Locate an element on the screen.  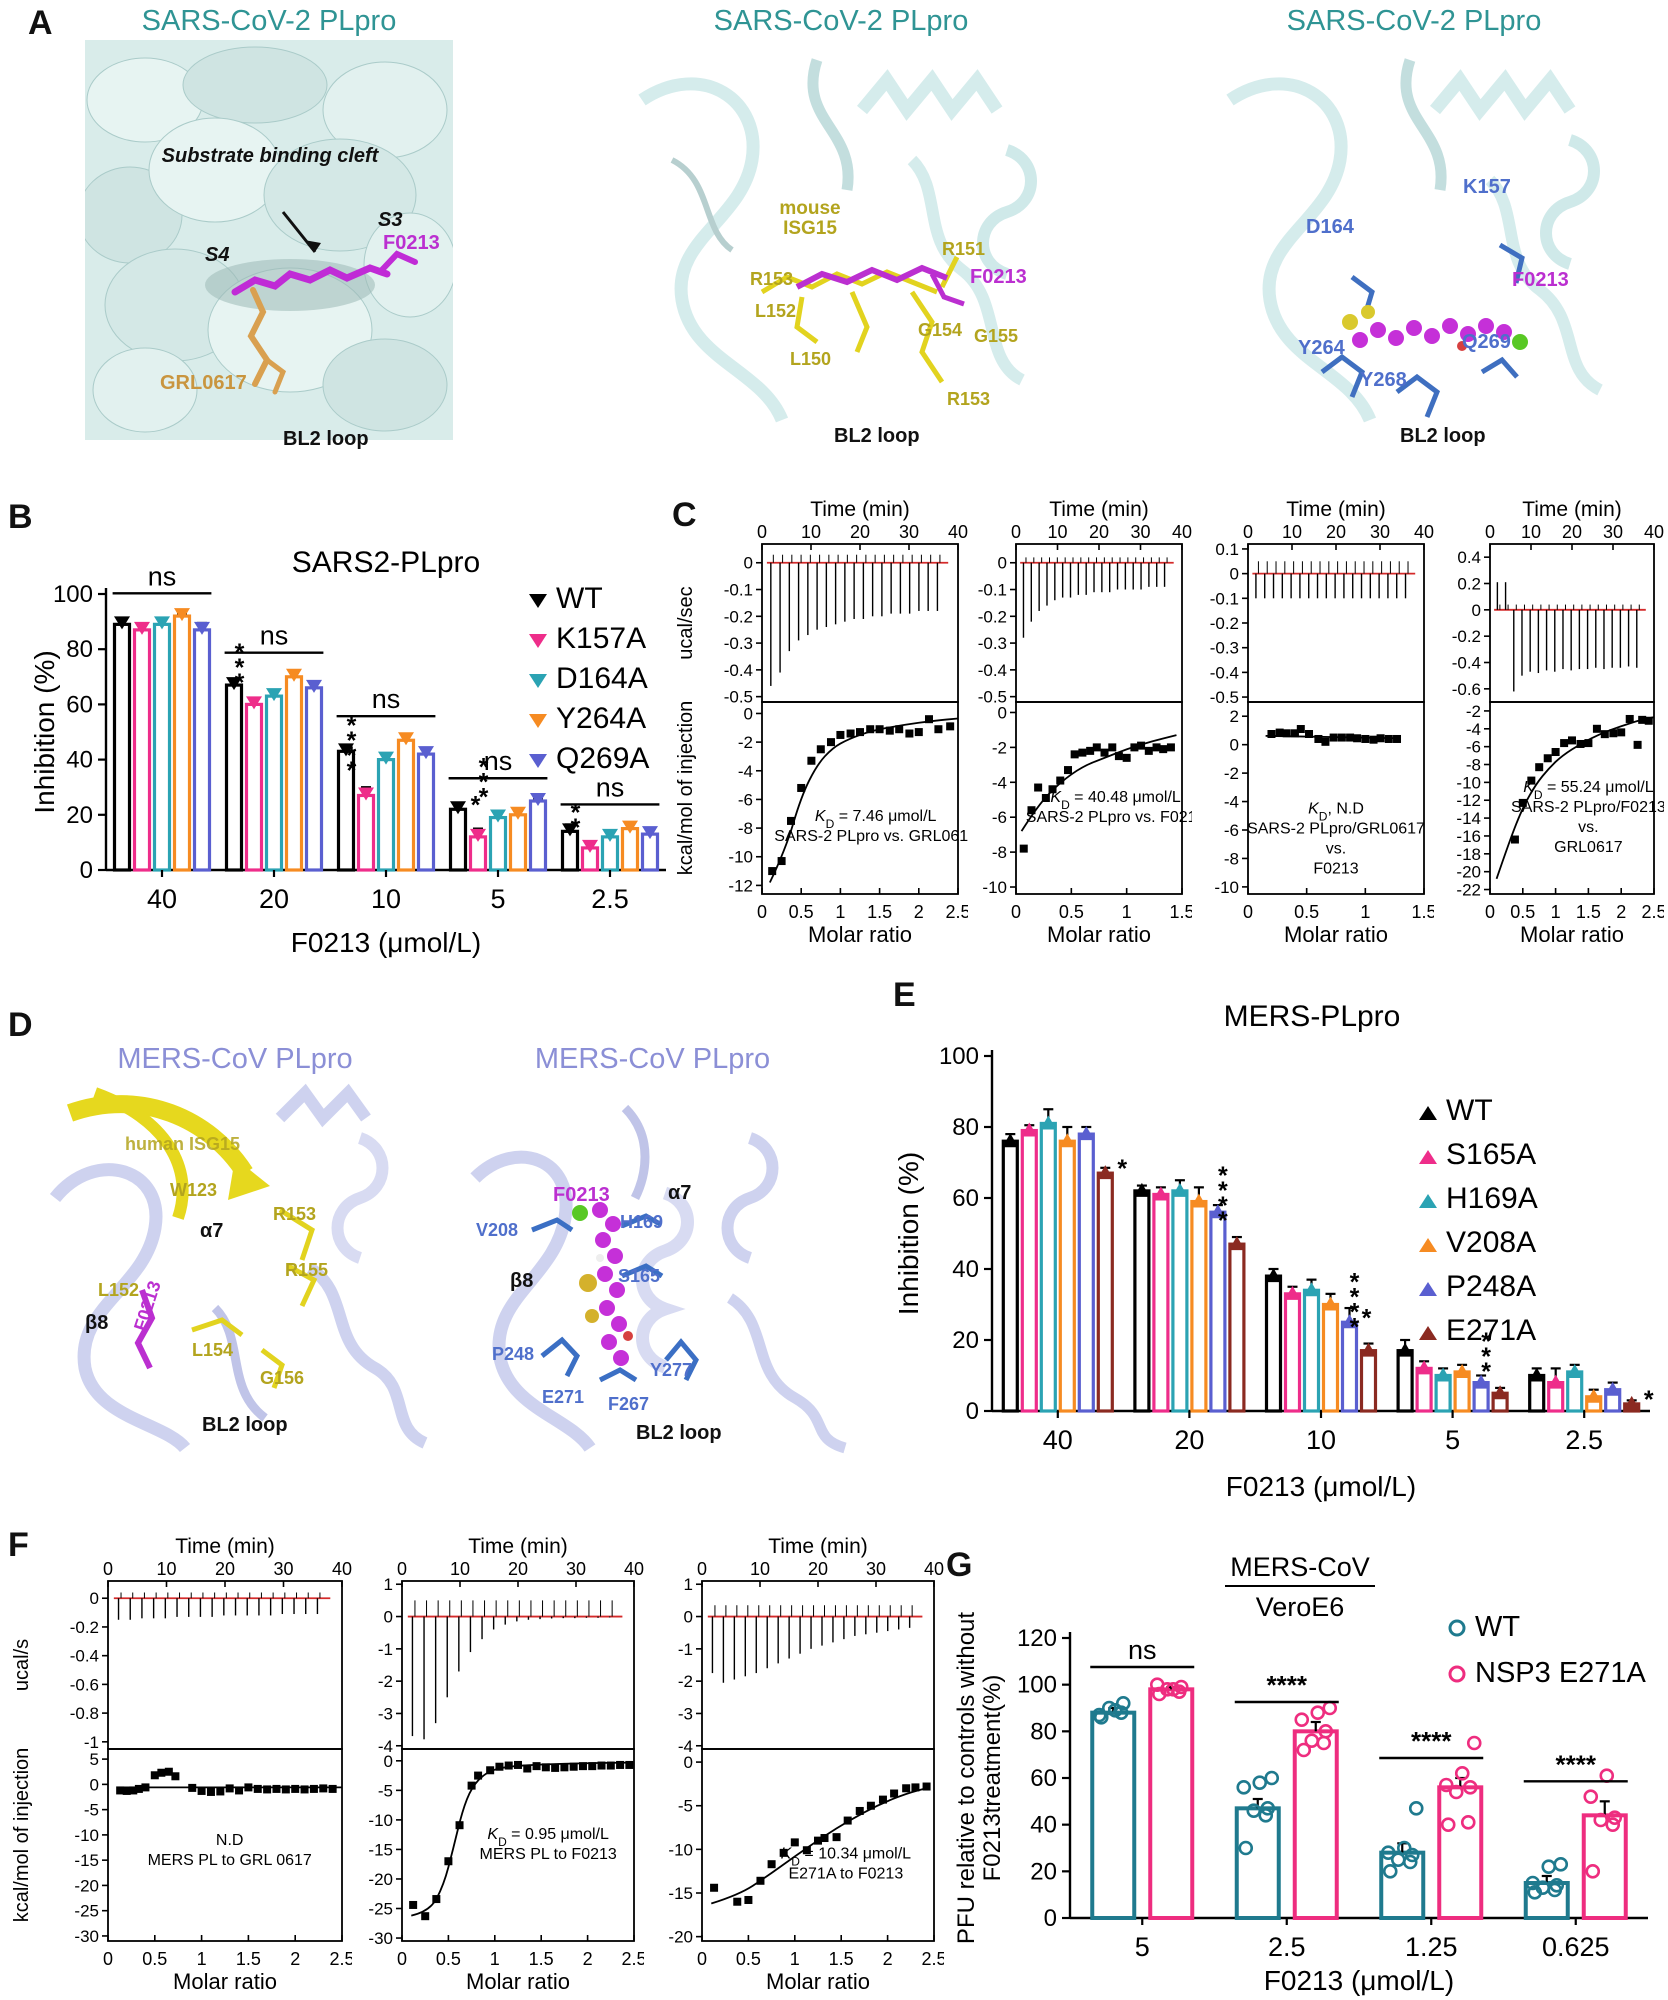
residue-label: Y277 is located at coordinates (671, 1370).